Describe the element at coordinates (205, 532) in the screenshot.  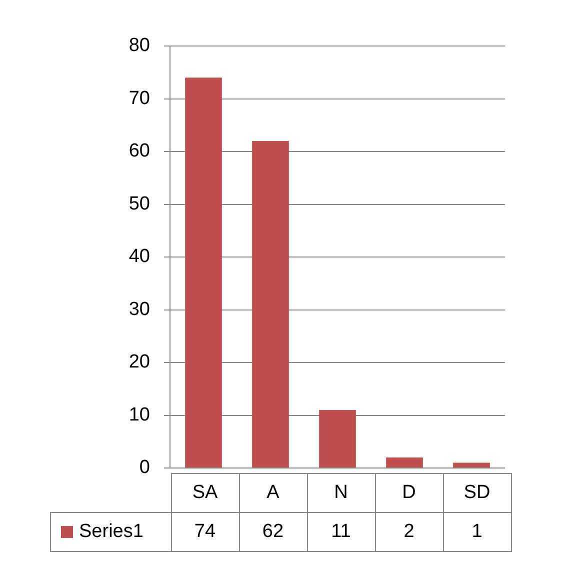
I see `data-label: 74` at that location.